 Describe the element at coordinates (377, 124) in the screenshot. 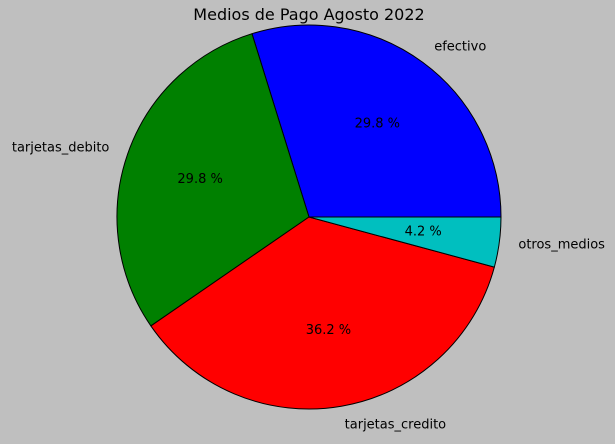

I see `slice-percent-efectivo: 29.8 %` at that location.